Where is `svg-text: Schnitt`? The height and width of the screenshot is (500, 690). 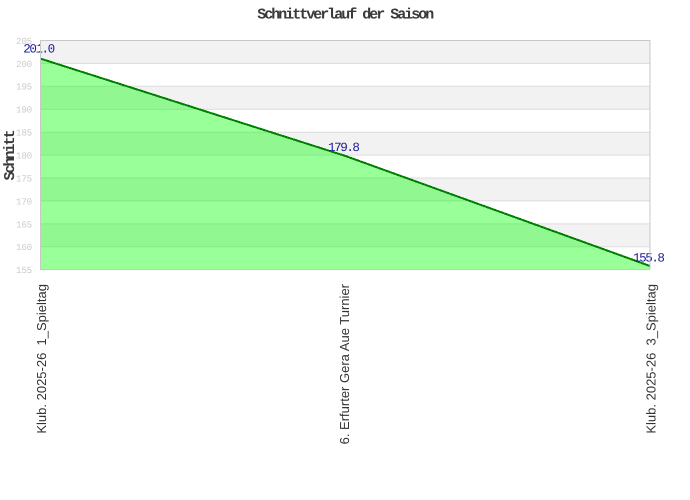
svg-text: Schnitt is located at coordinates (10, 155).